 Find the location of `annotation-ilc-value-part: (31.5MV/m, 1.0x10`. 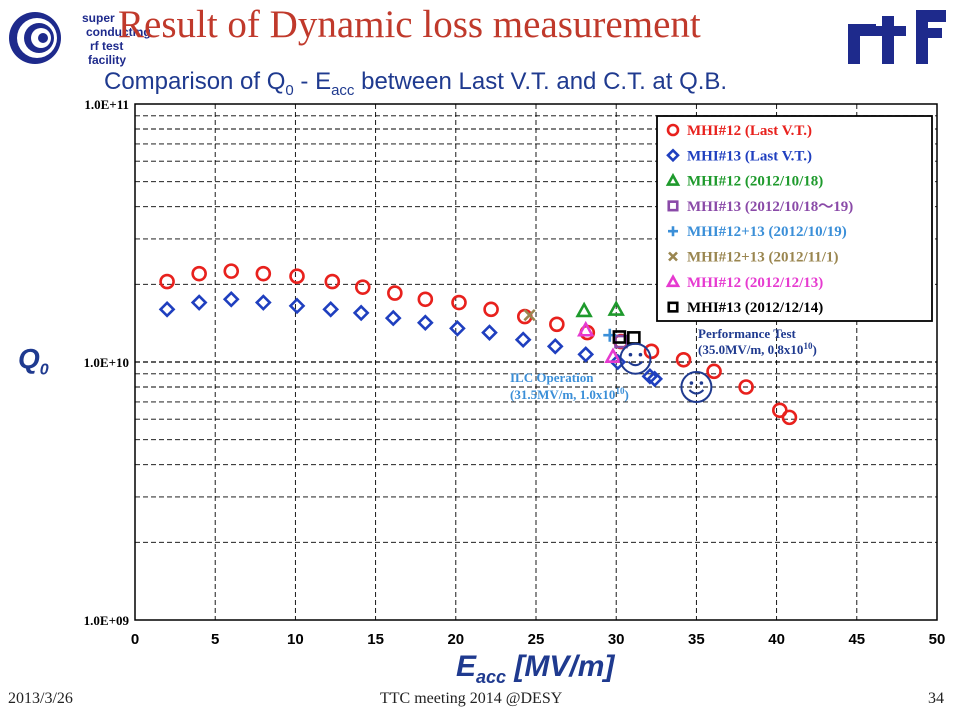

annotation-ilc-value-part: (31.5MV/m, 1.0x10 is located at coordinates (562, 394).